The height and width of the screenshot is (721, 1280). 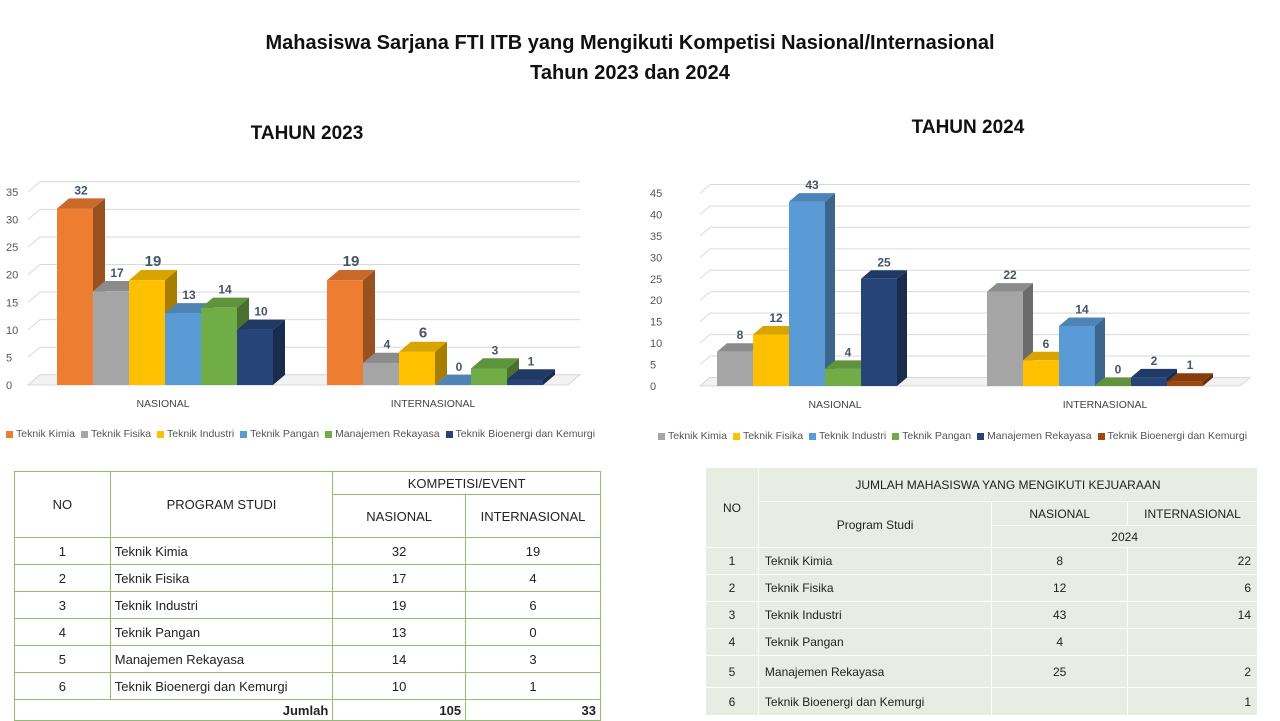 I want to click on total-internasional: 33, so click(x=533, y=710).